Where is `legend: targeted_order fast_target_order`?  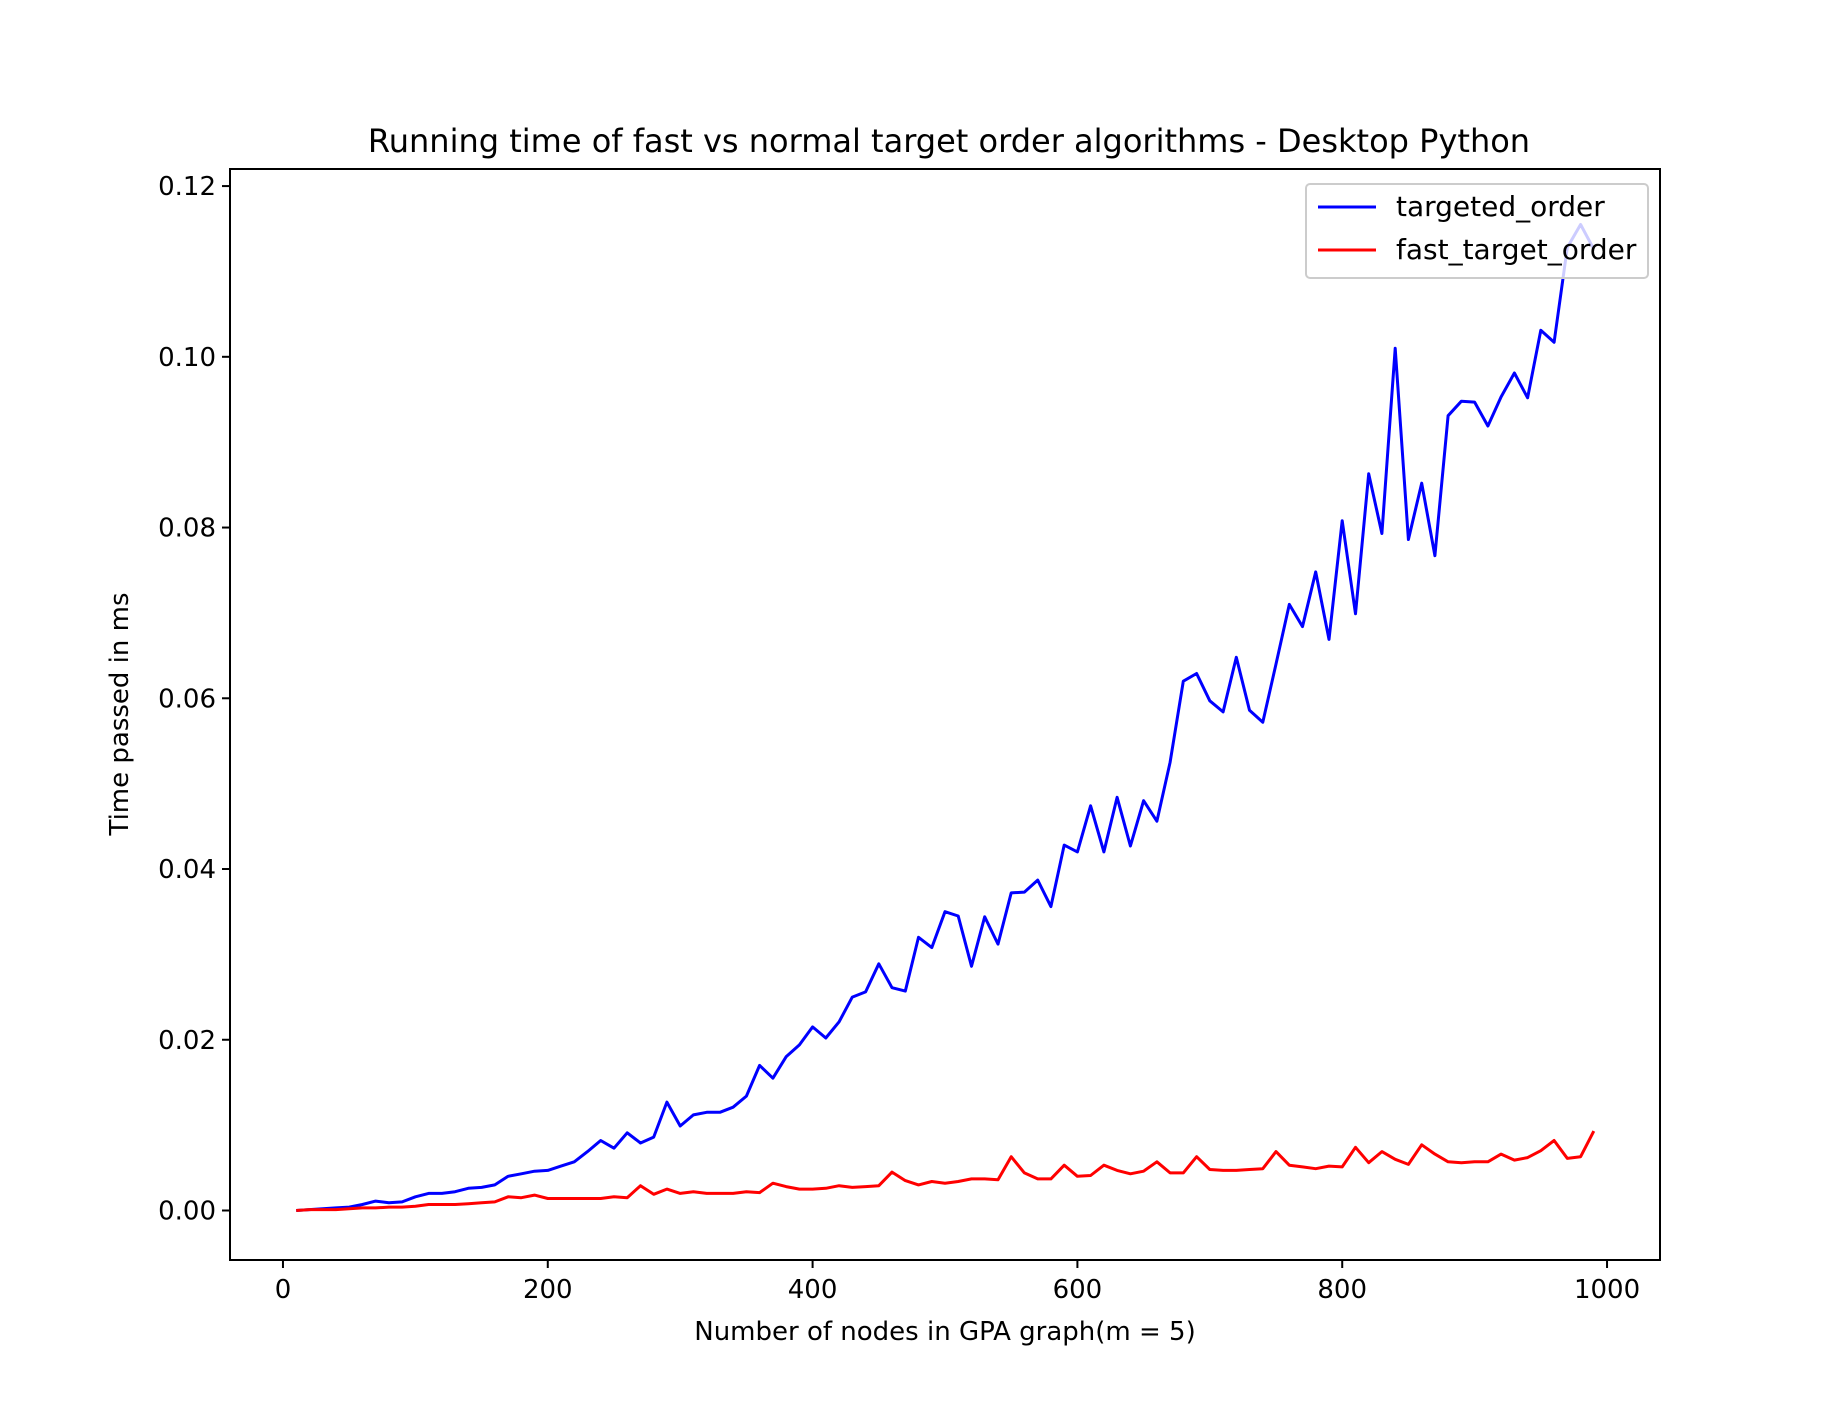 legend: targeted_order fast_target_order is located at coordinates (1477, 231).